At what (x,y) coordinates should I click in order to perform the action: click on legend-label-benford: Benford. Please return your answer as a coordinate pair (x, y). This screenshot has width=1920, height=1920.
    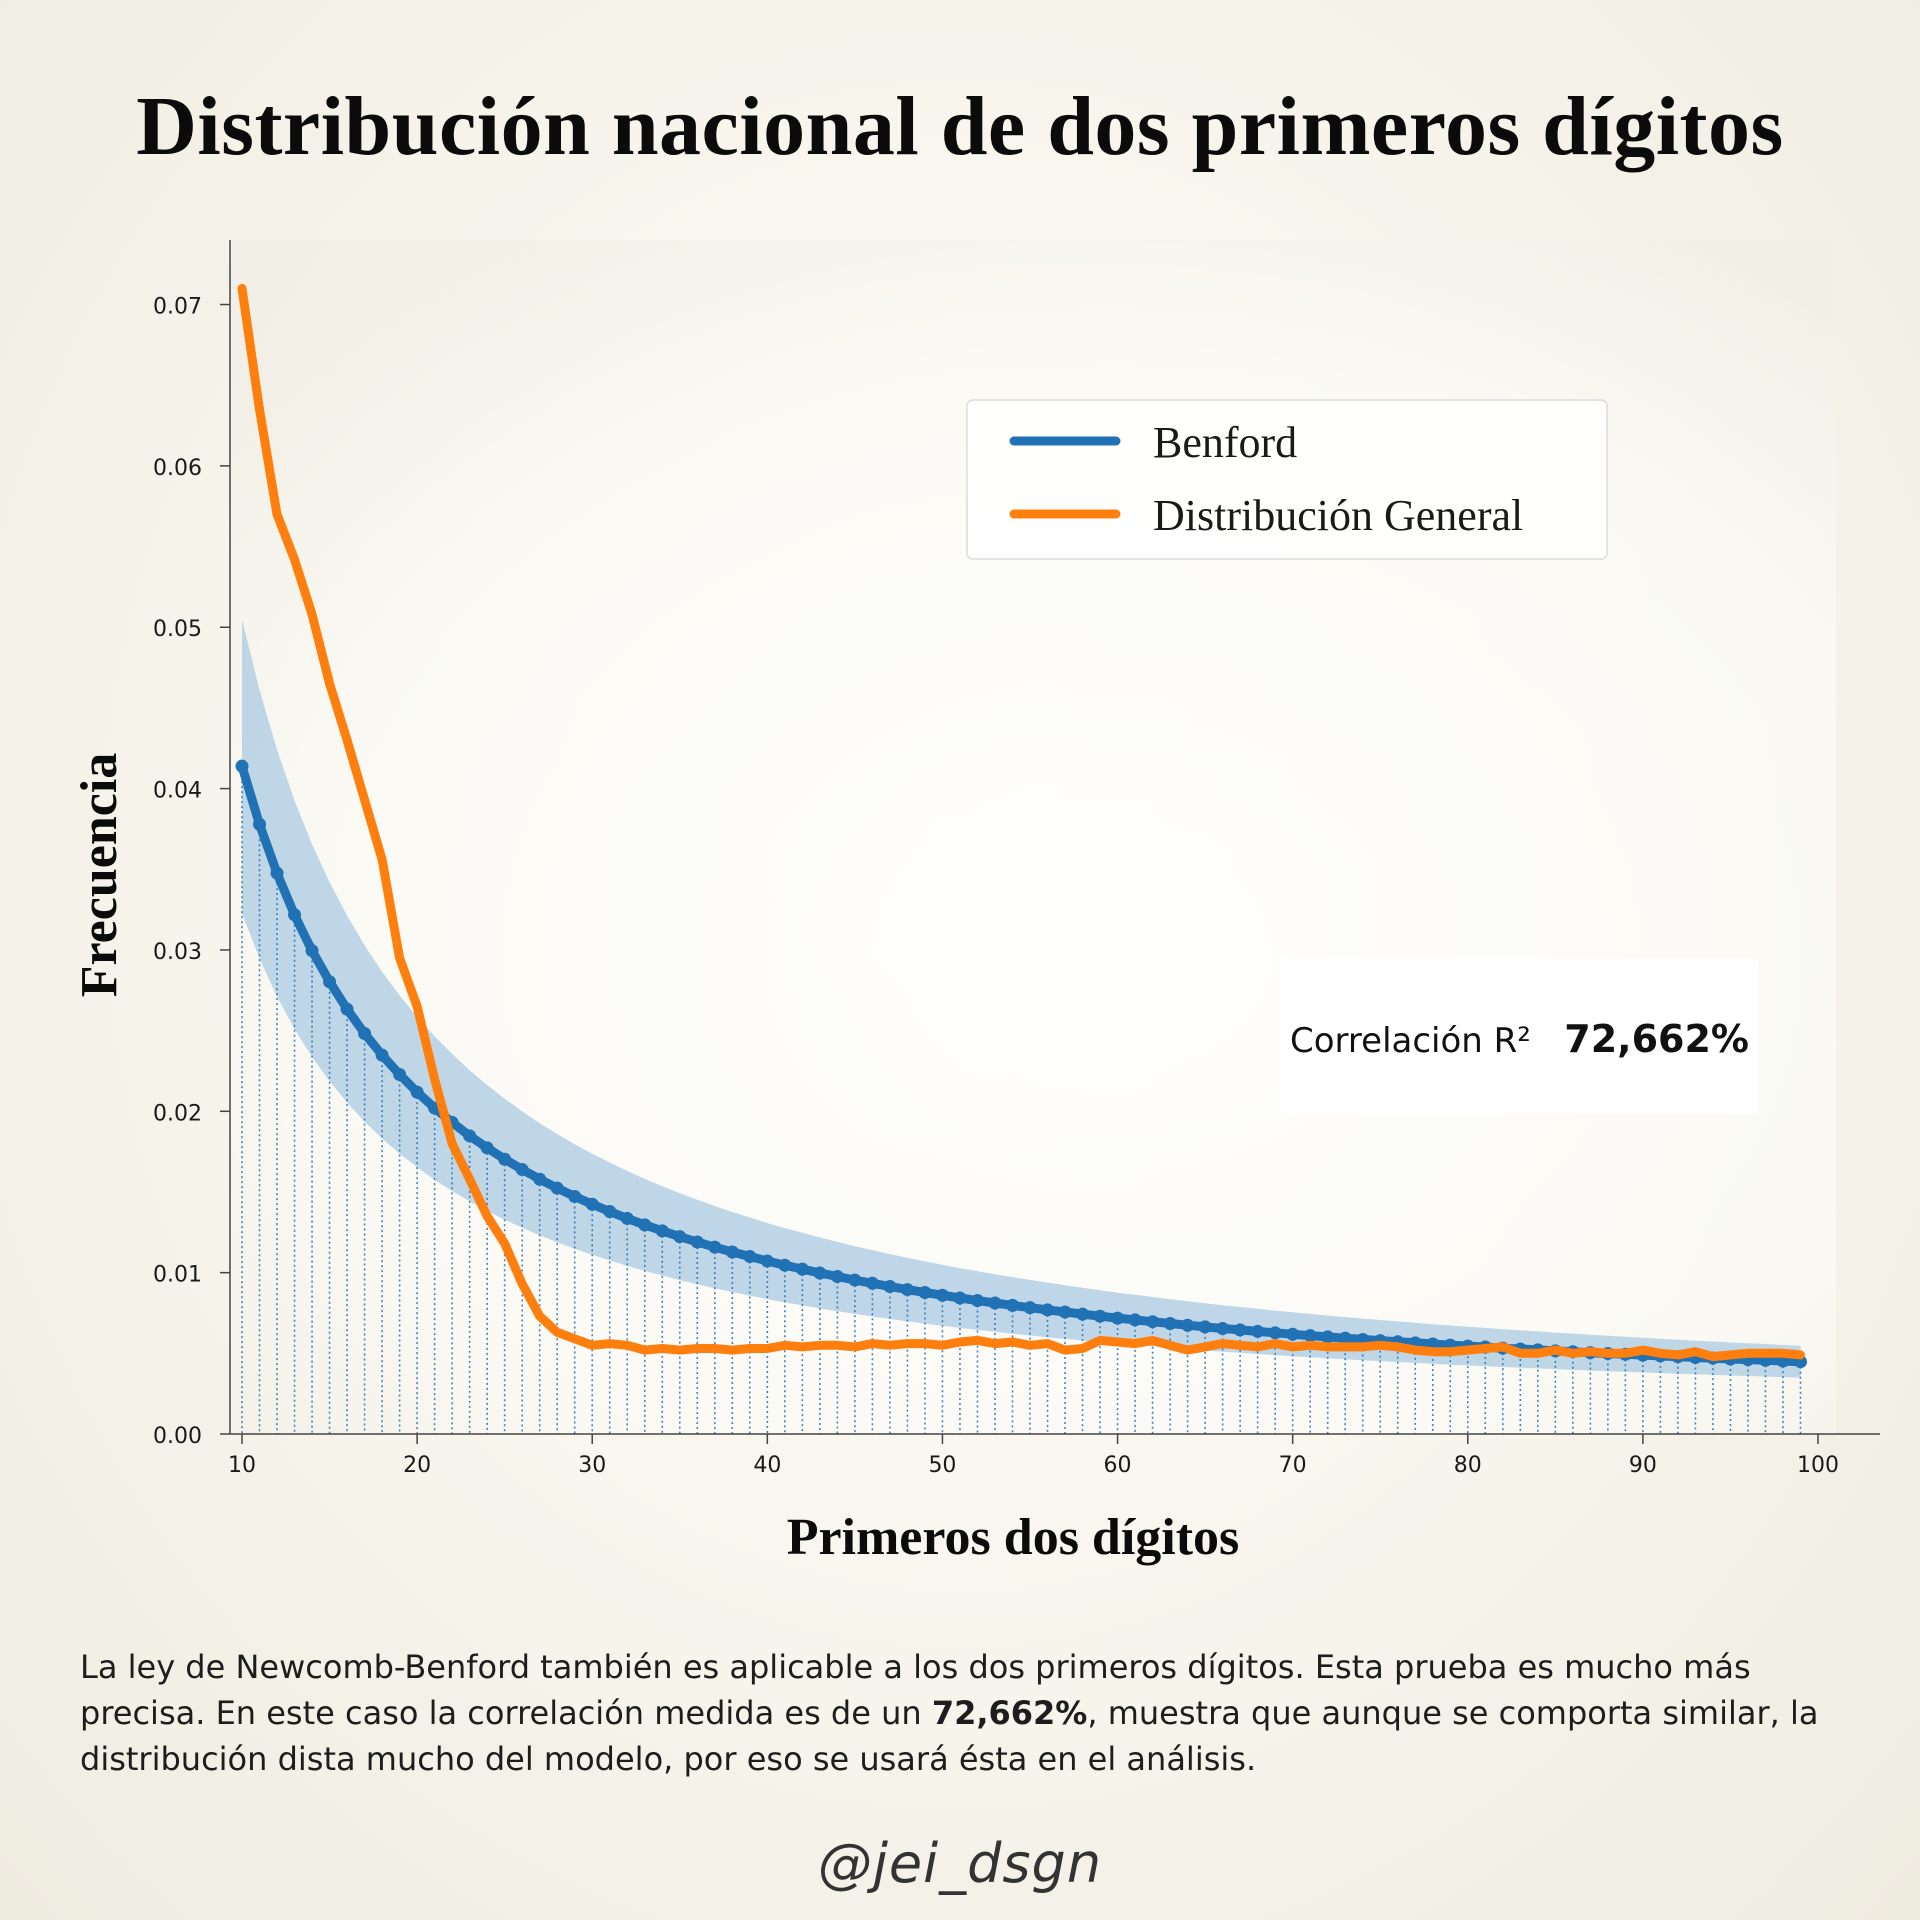
    Looking at the image, I should click on (1225, 442).